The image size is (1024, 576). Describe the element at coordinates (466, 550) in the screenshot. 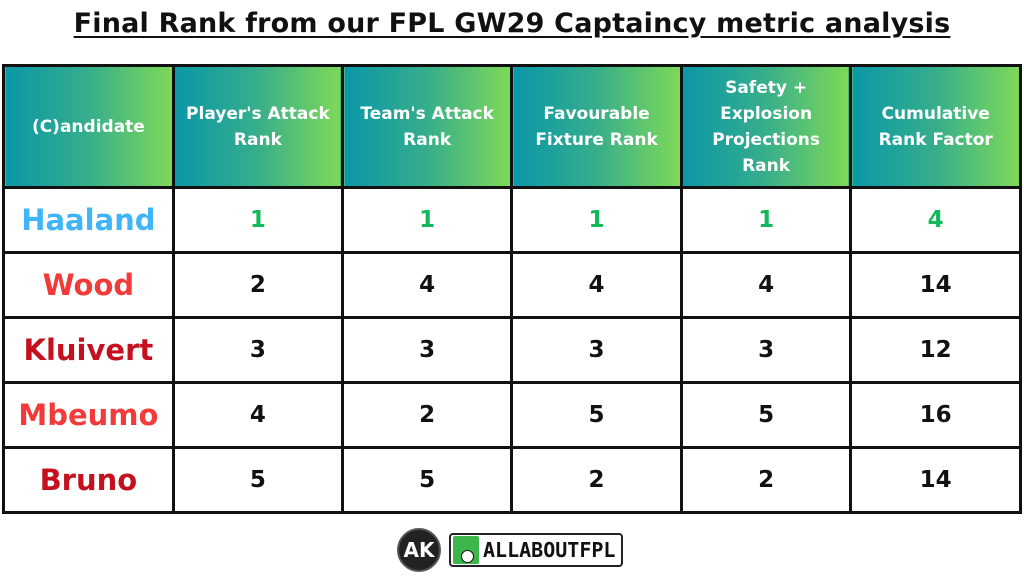

I see `football-boot-icon` at that location.